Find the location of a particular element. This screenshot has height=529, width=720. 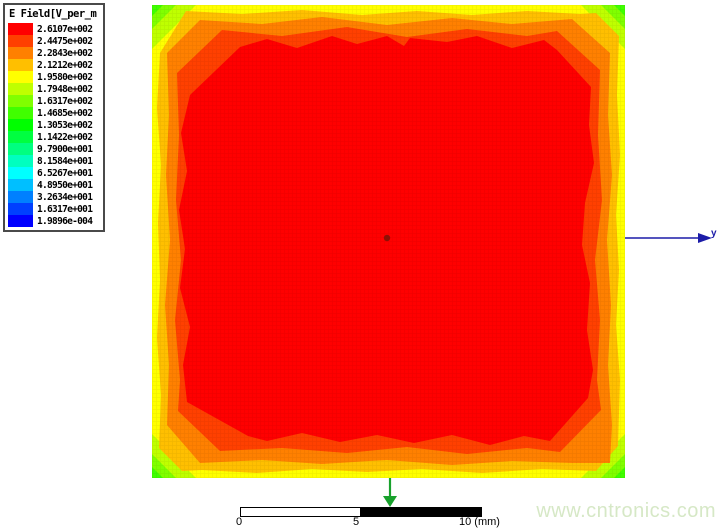

legend-entry: 3.2634e+001 is located at coordinates (54, 197).